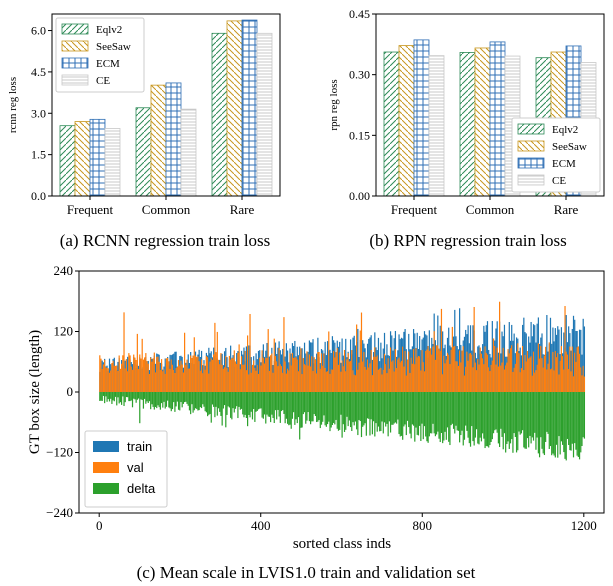 The height and width of the screenshot is (586, 613). I want to click on bar-ce-common, so click(188, 152).